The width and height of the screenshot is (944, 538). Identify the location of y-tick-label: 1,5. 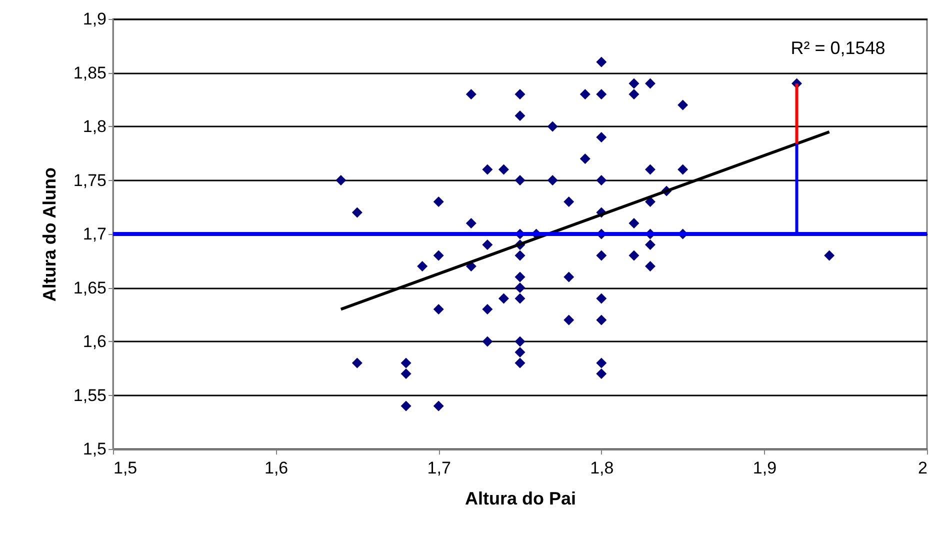
(94, 449).